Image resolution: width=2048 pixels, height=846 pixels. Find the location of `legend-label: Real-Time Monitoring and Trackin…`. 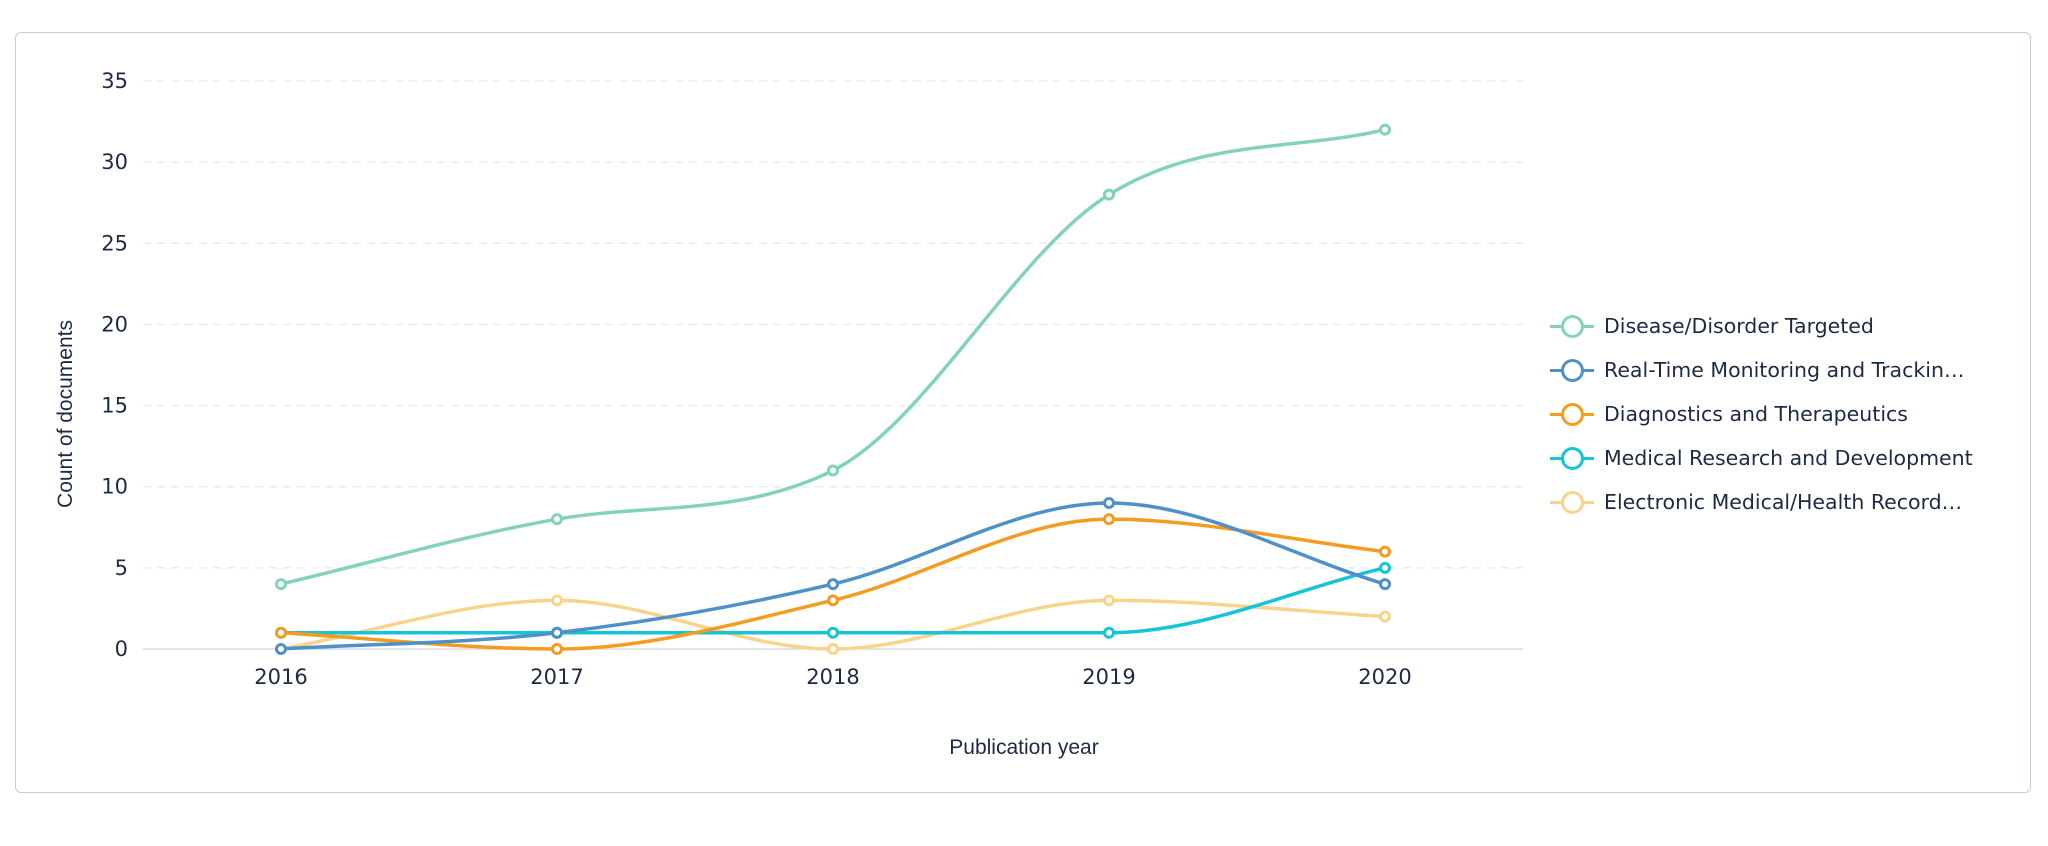

legend-label: Real-Time Monitoring and Trackin… is located at coordinates (1784, 370).